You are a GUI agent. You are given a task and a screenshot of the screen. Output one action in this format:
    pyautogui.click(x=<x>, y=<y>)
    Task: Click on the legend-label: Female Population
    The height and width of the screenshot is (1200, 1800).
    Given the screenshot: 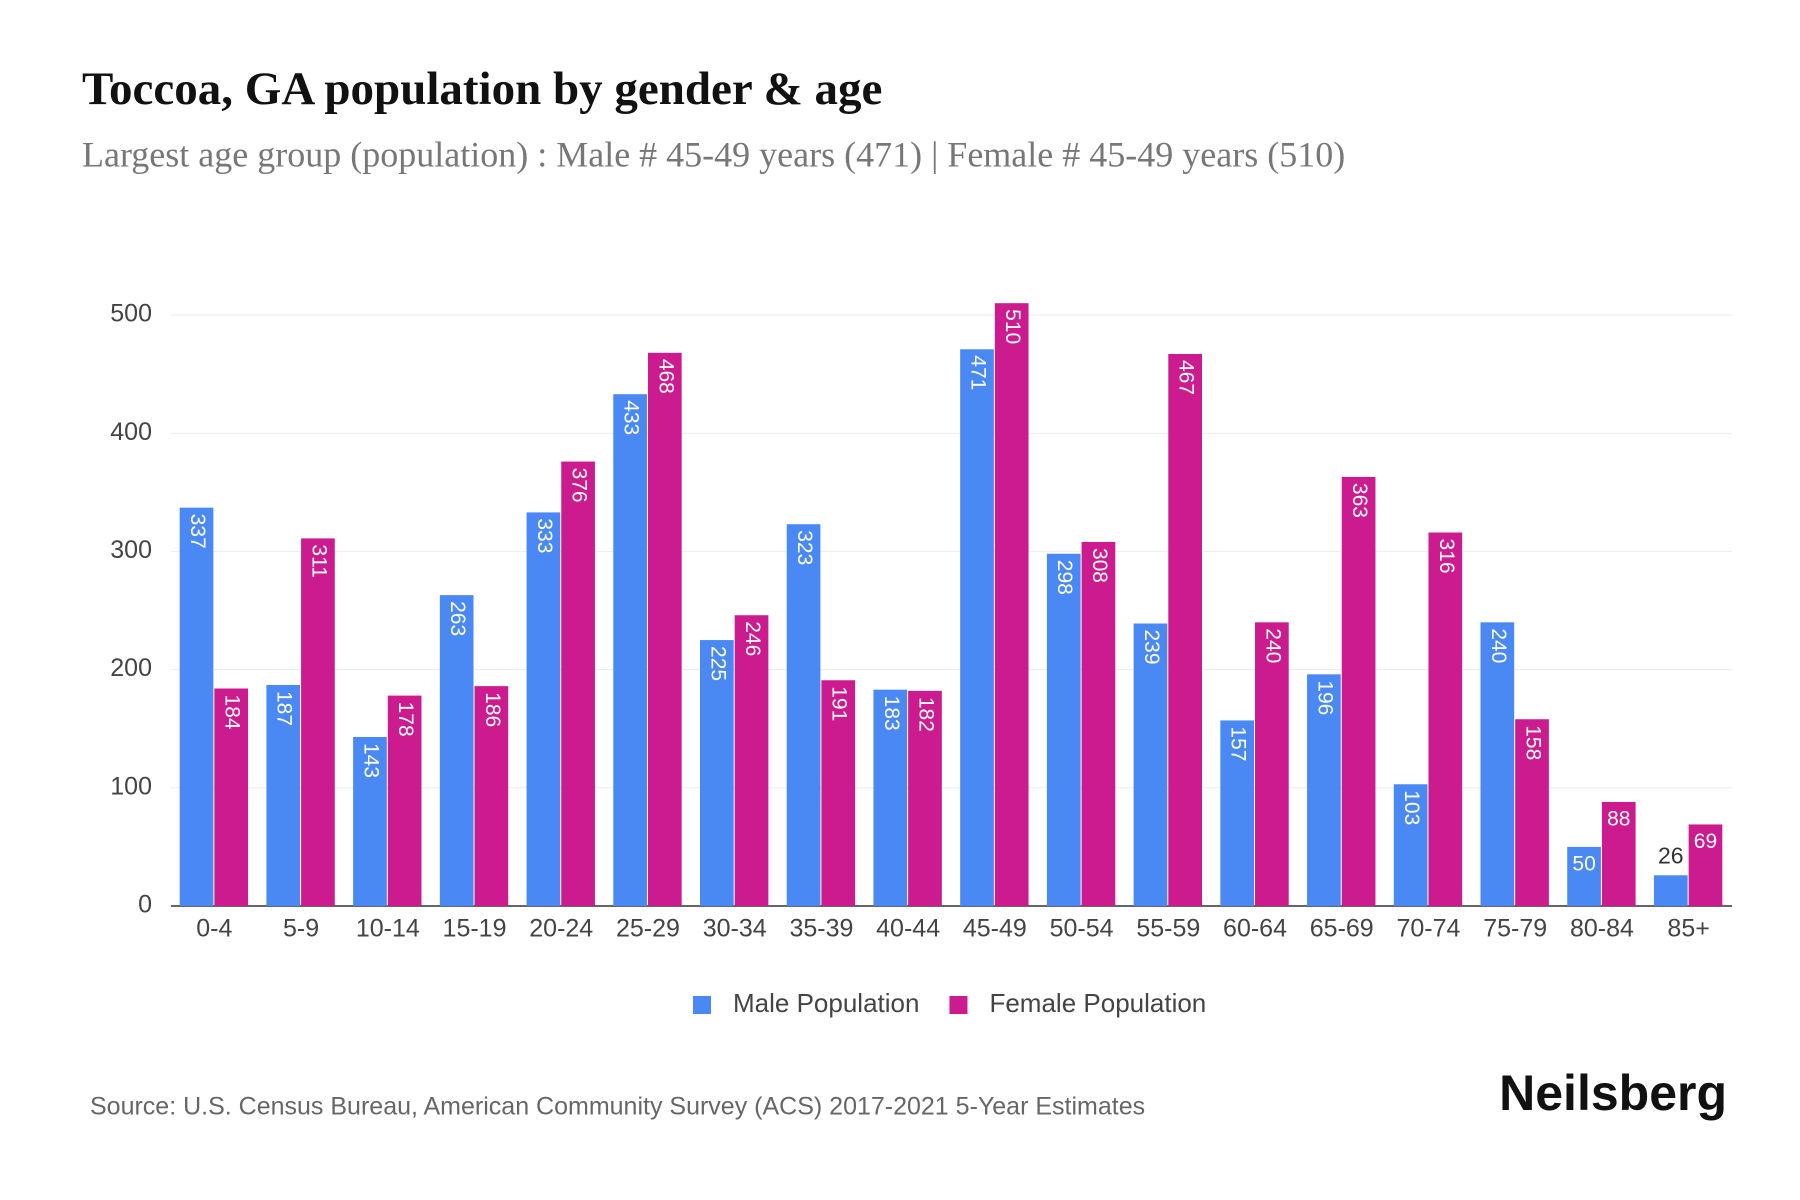 What is the action you would take?
    pyautogui.click(x=1097, y=1003)
    